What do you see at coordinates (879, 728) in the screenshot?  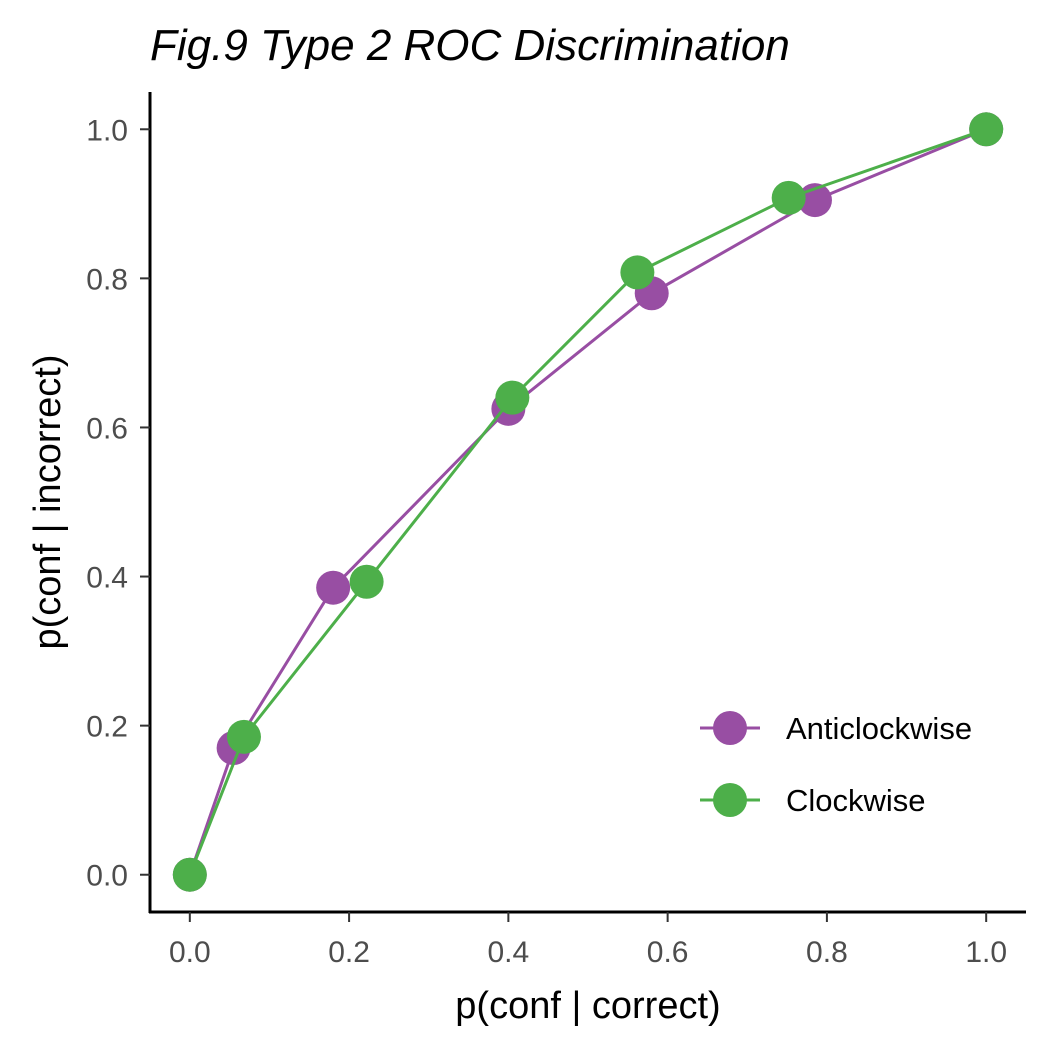 I see `legend-label: Anticlockwise` at bounding box center [879, 728].